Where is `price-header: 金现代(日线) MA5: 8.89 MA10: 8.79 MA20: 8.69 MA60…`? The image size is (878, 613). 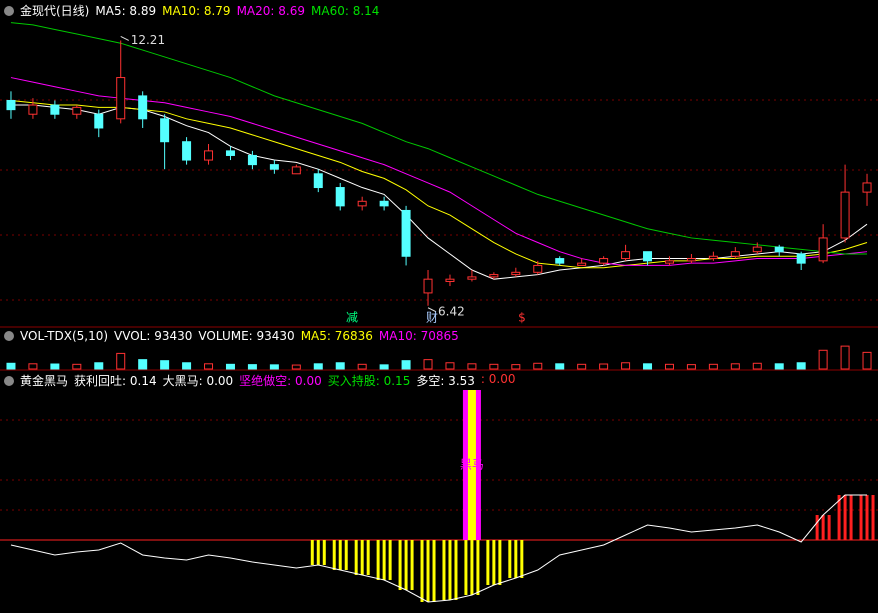 price-header: 金现代(日线) MA5: 8.89 MA10: 8.79 MA20: 8.69 MA60… is located at coordinates (191, 10).